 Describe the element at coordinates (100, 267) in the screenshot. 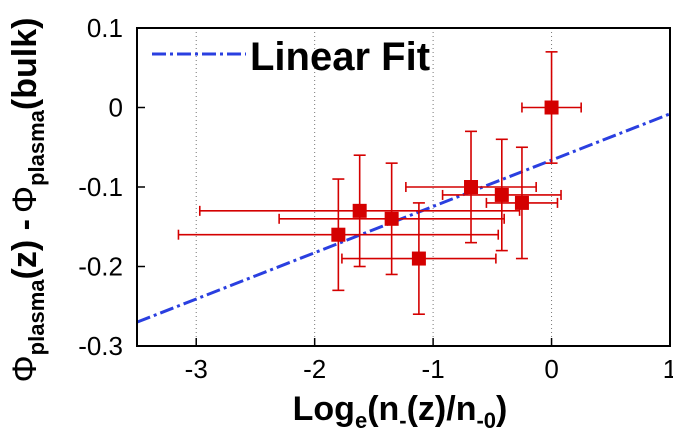

I see `y-tick-label: -0.2` at that location.